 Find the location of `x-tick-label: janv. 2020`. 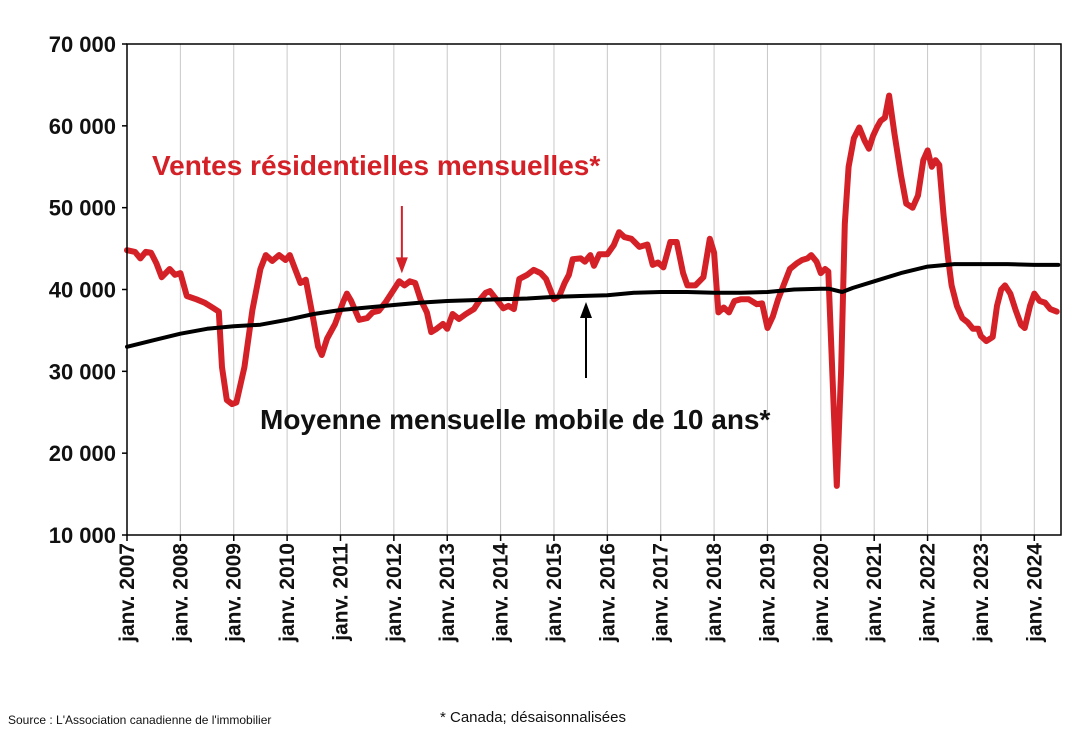

x-tick-label: janv. 2020 is located at coordinates (821, 593).